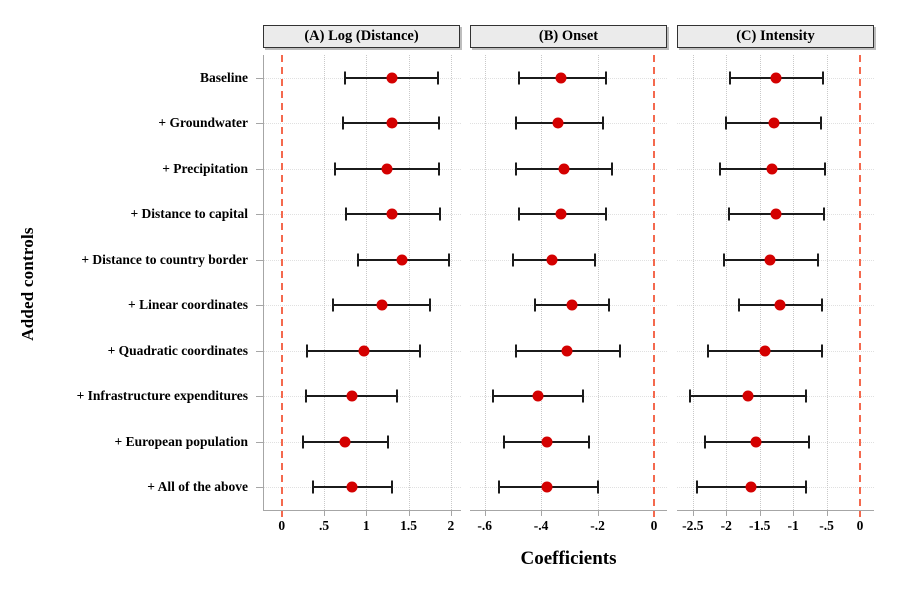  Describe the element at coordinates (203, 123) in the screenshot. I see `category-label: + Groundwater` at that location.